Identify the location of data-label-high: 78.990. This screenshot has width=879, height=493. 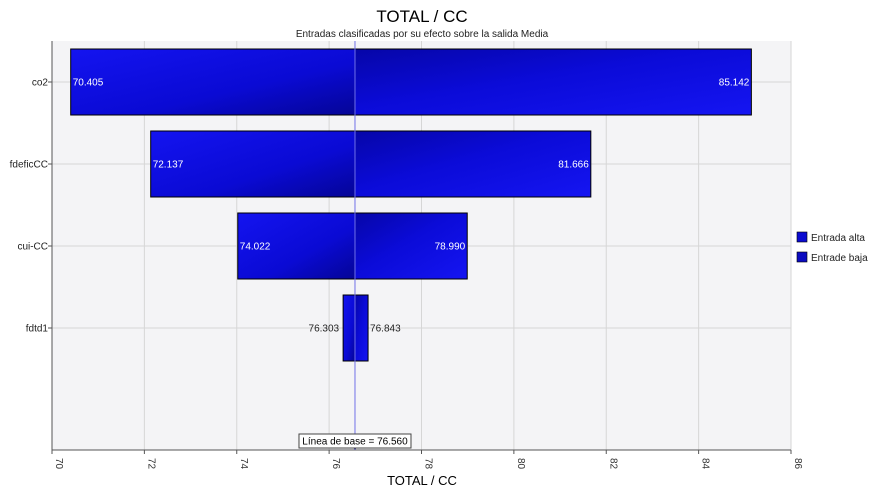
(450, 247).